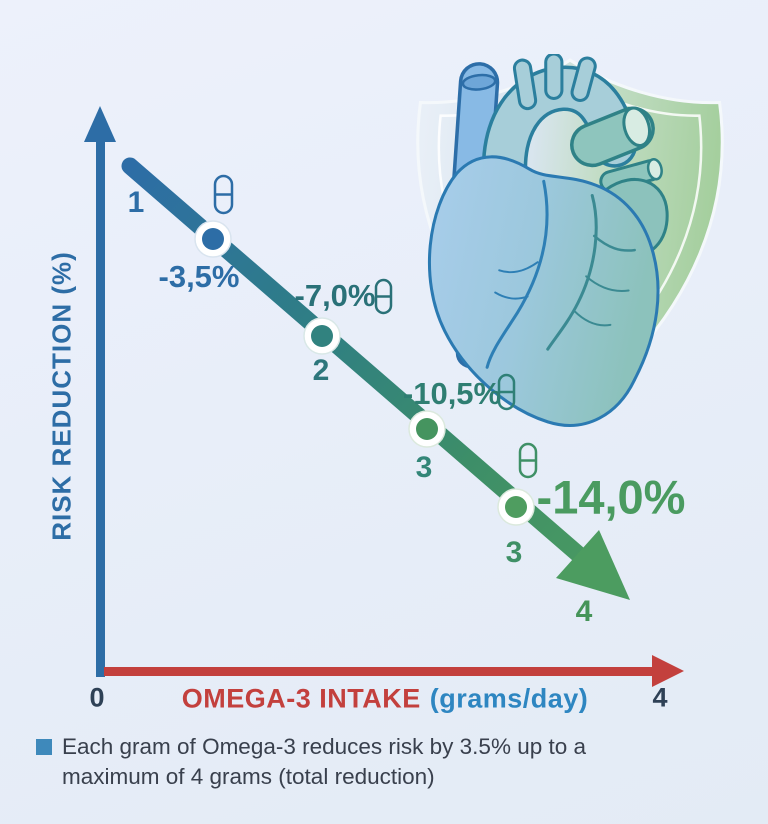 The width and height of the screenshot is (768, 824). What do you see at coordinates (301, 698) in the screenshot?
I see `x-axis-title-main: OMEGA-3 INTAKE` at bounding box center [301, 698].